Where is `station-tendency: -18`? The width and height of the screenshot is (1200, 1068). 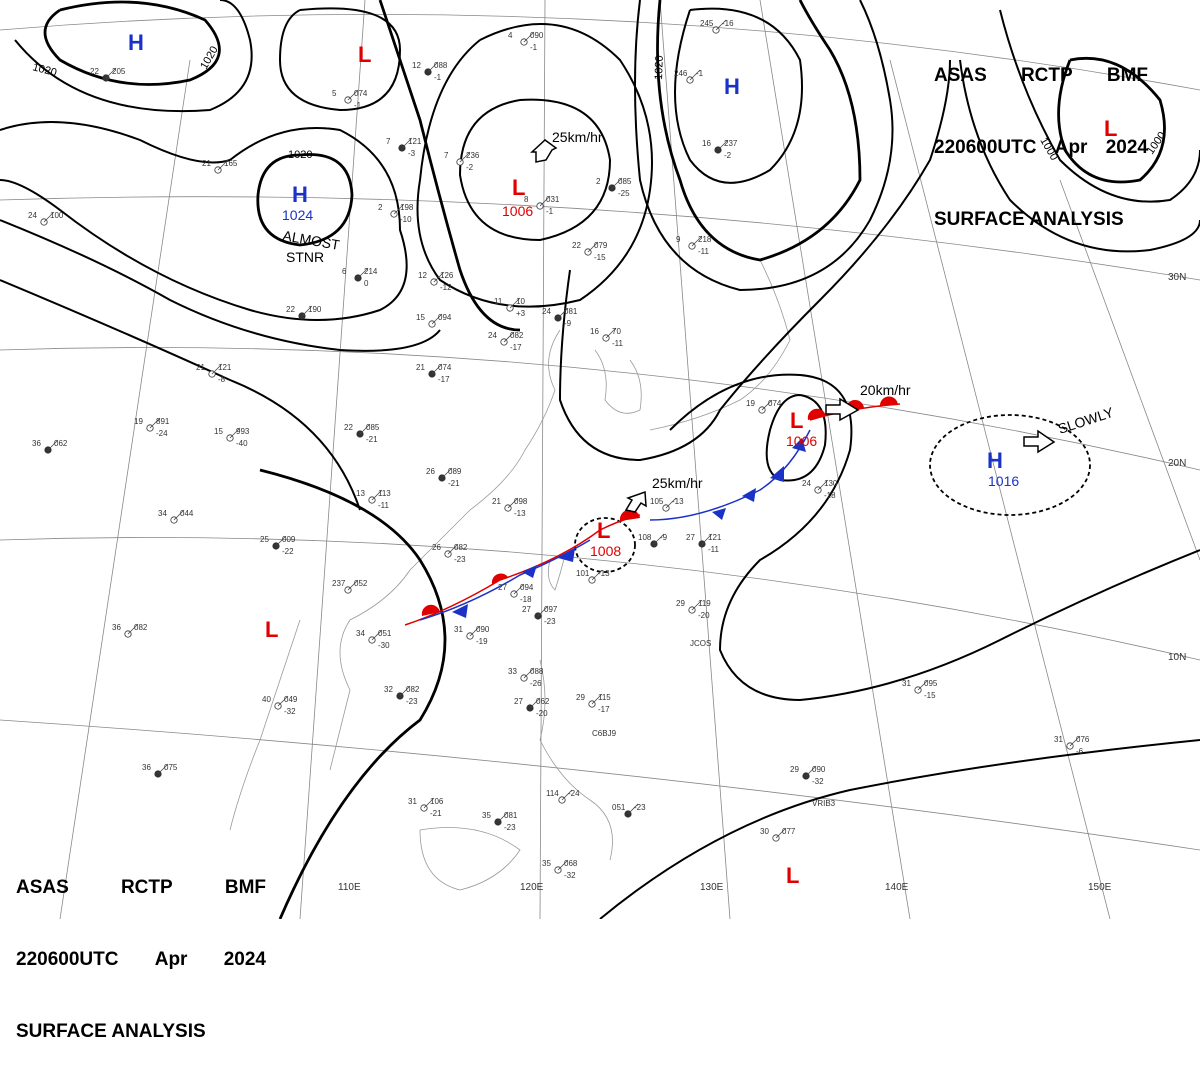
station-tendency: -18 is located at coordinates (830, 495).